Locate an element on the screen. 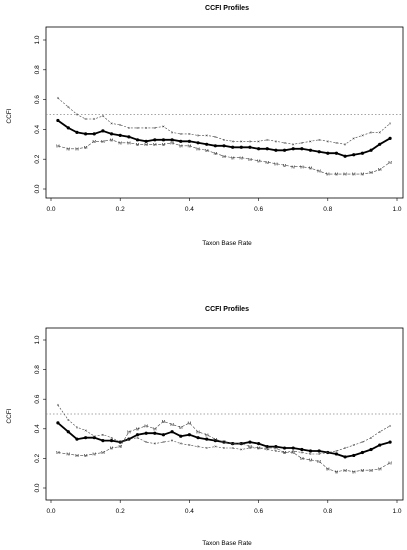 The height and width of the screenshot is (550, 407). x-tick-label: 0.8 is located at coordinates (327, 209).